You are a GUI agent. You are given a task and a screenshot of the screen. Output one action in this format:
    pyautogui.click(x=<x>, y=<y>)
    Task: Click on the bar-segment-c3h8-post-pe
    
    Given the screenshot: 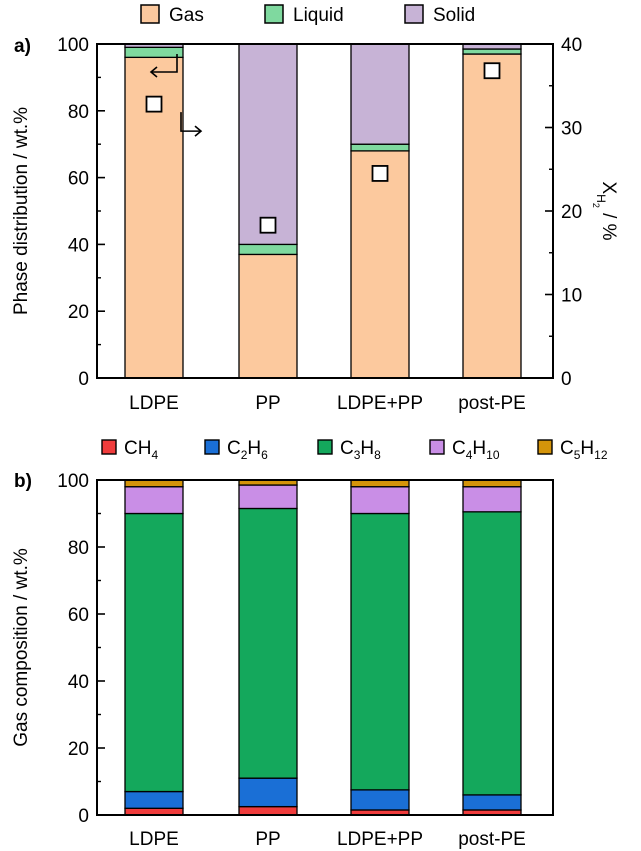 What is the action you would take?
    pyautogui.click(x=492, y=653)
    